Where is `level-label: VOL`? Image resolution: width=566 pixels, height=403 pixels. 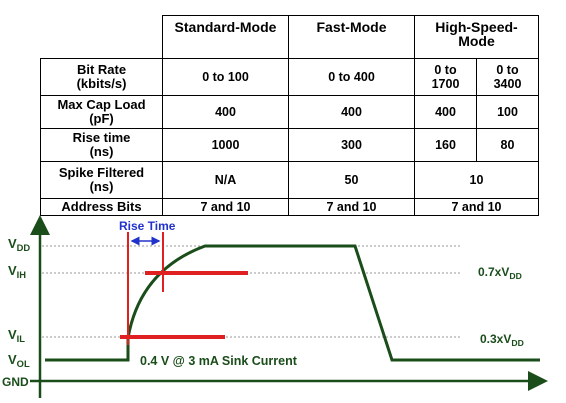
level-label: VOL is located at coordinates (19, 360).